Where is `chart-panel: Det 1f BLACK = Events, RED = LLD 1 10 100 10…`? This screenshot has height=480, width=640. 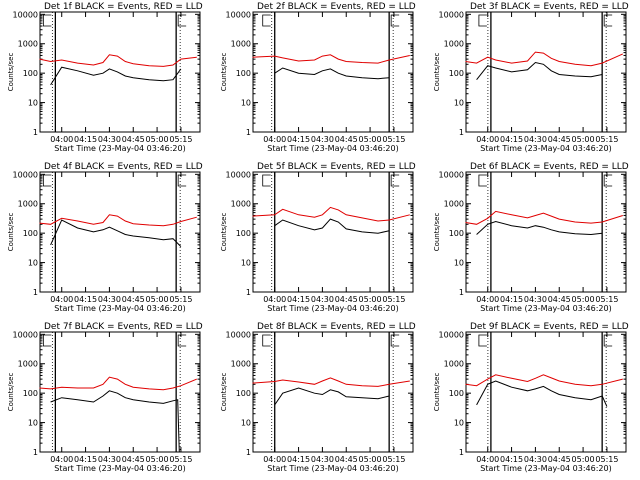 chart-panel: Det 1f BLACK = Events, RED = LLD 1 10 100 10… is located at coordinates (105, 77).